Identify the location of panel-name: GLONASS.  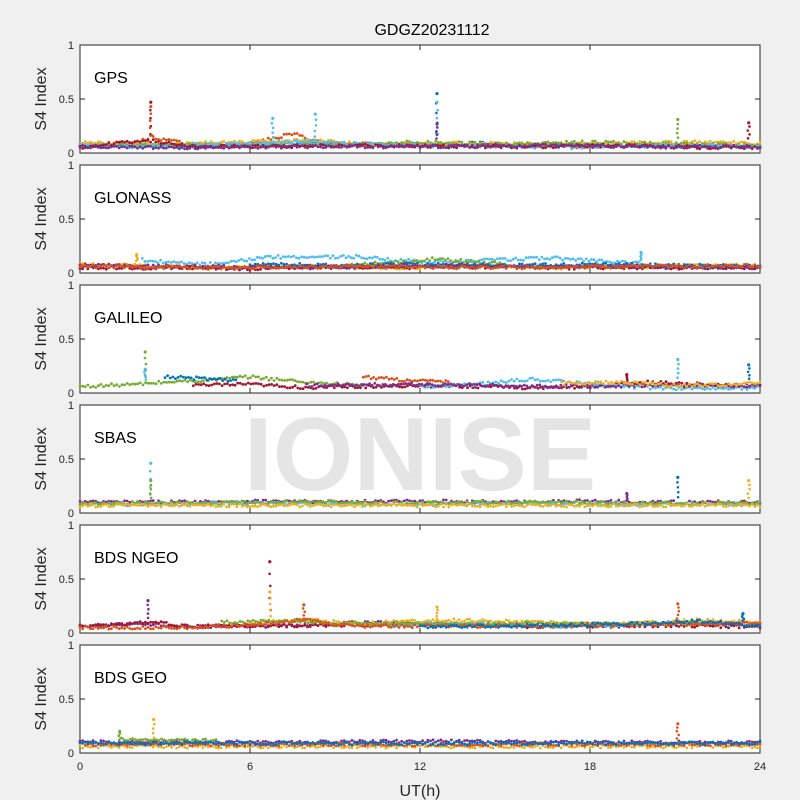
(132, 198).